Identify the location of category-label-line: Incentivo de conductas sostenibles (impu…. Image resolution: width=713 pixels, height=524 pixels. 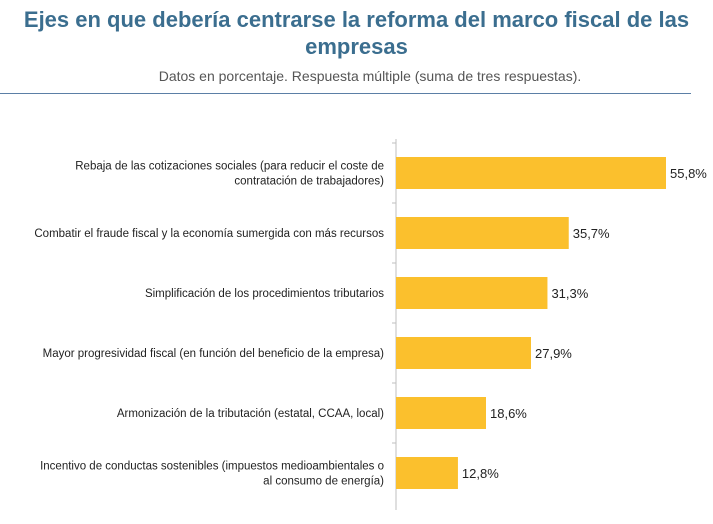
(212, 467).